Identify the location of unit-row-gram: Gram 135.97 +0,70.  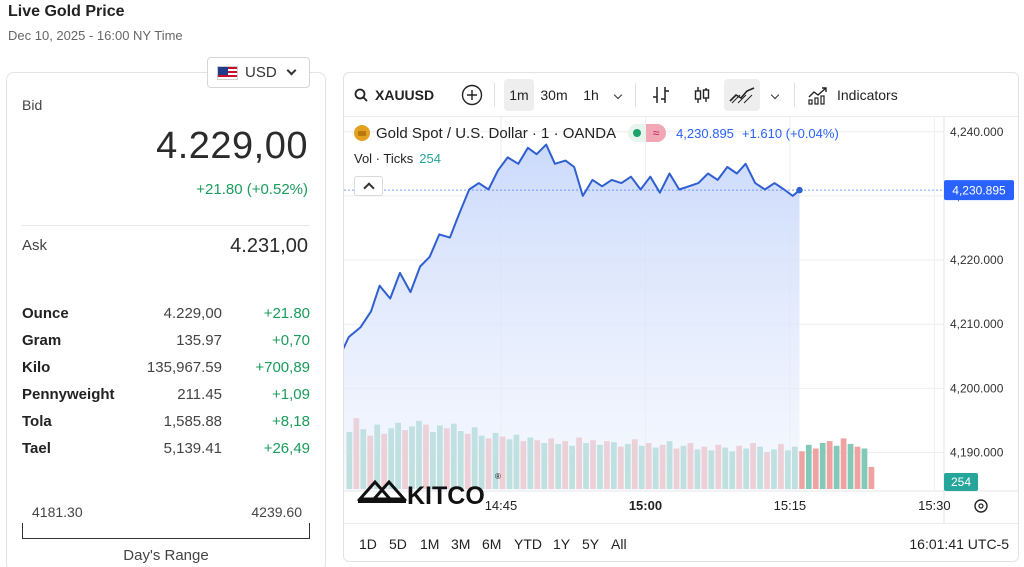
(166, 343).